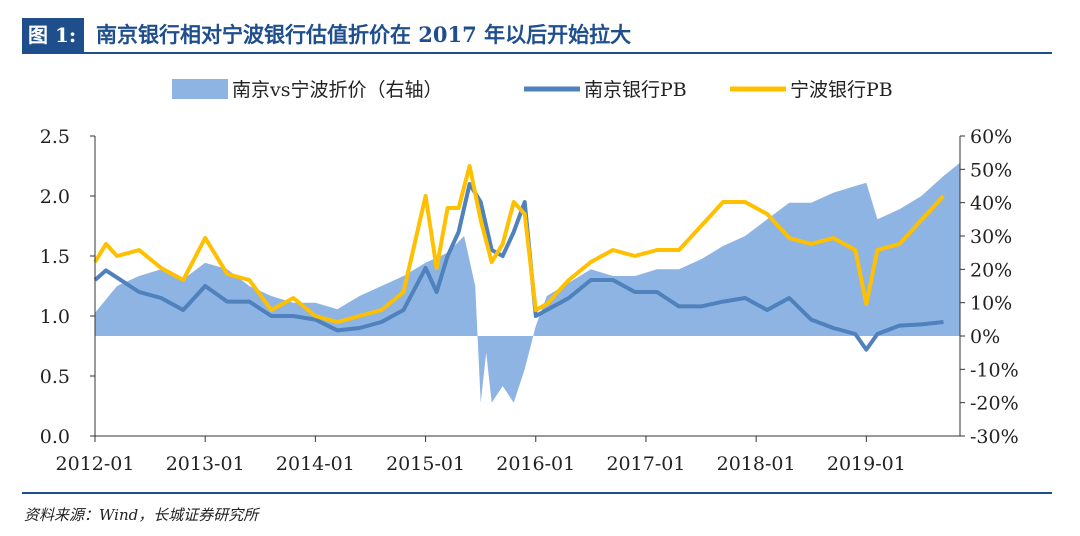  What do you see at coordinates (537, 53) in the screenshot?
I see `title-divider` at bounding box center [537, 53].